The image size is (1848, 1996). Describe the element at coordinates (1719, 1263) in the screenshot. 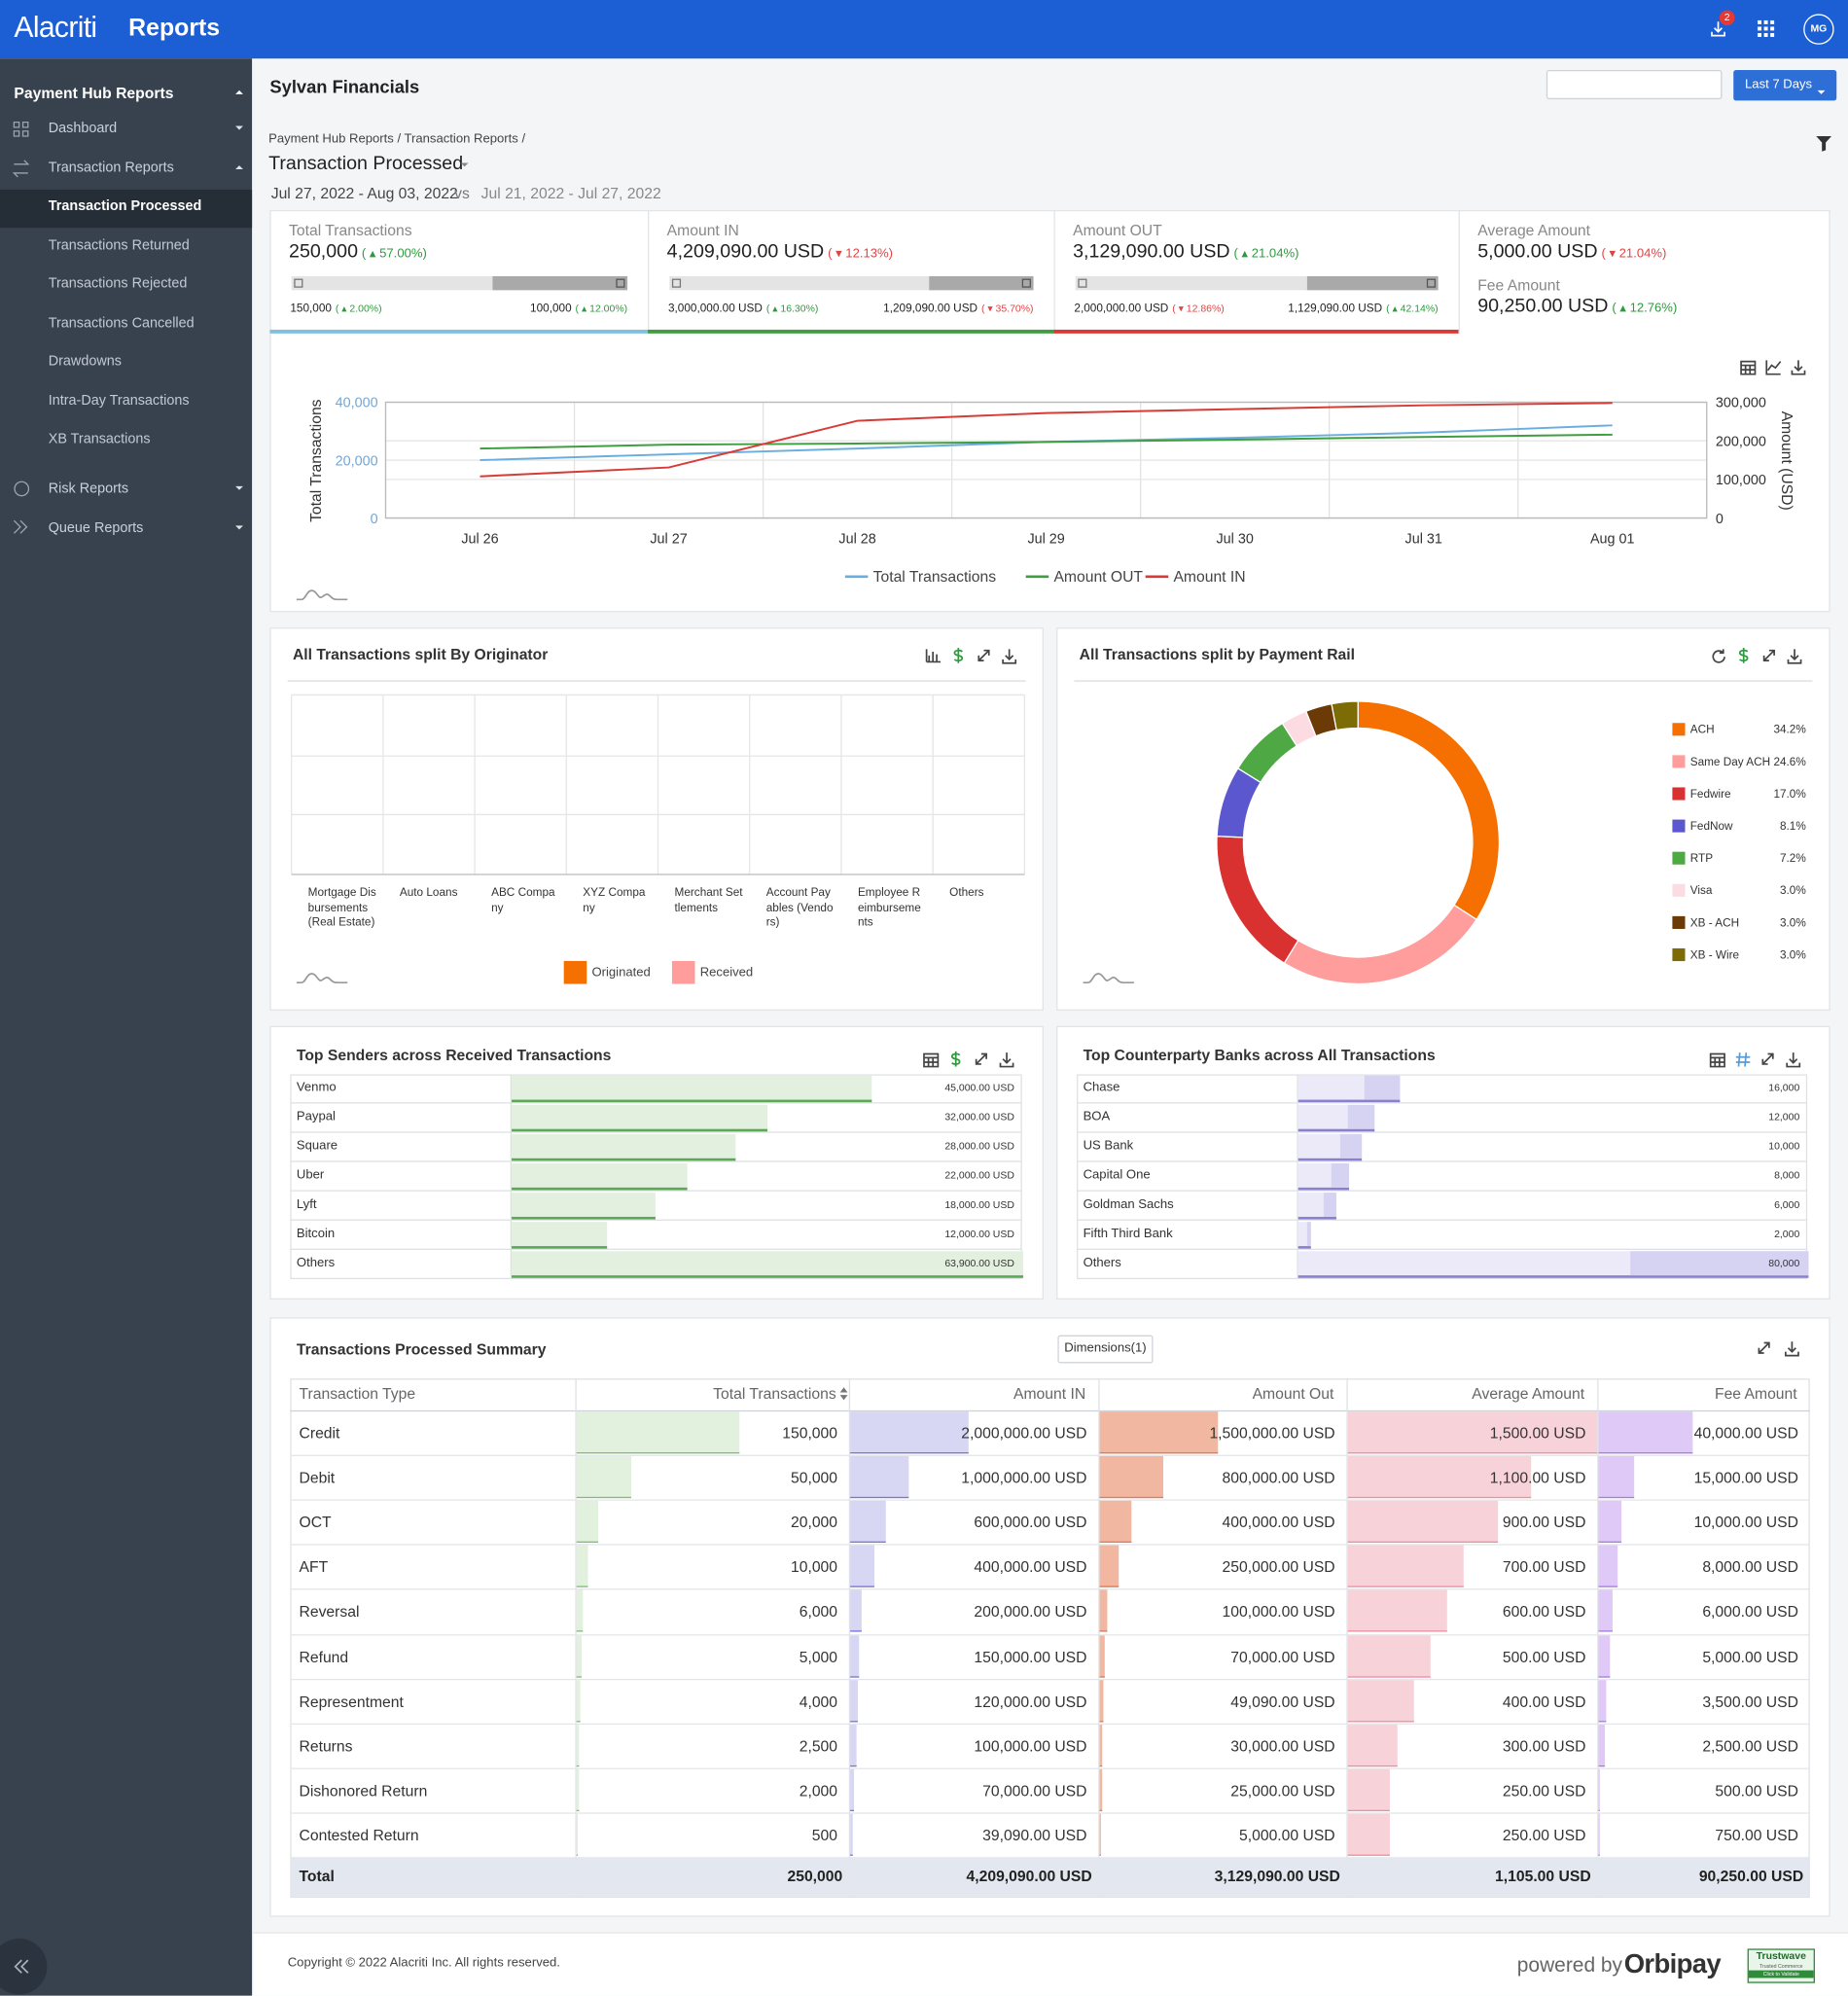

I see `table-bar-tail` at that location.